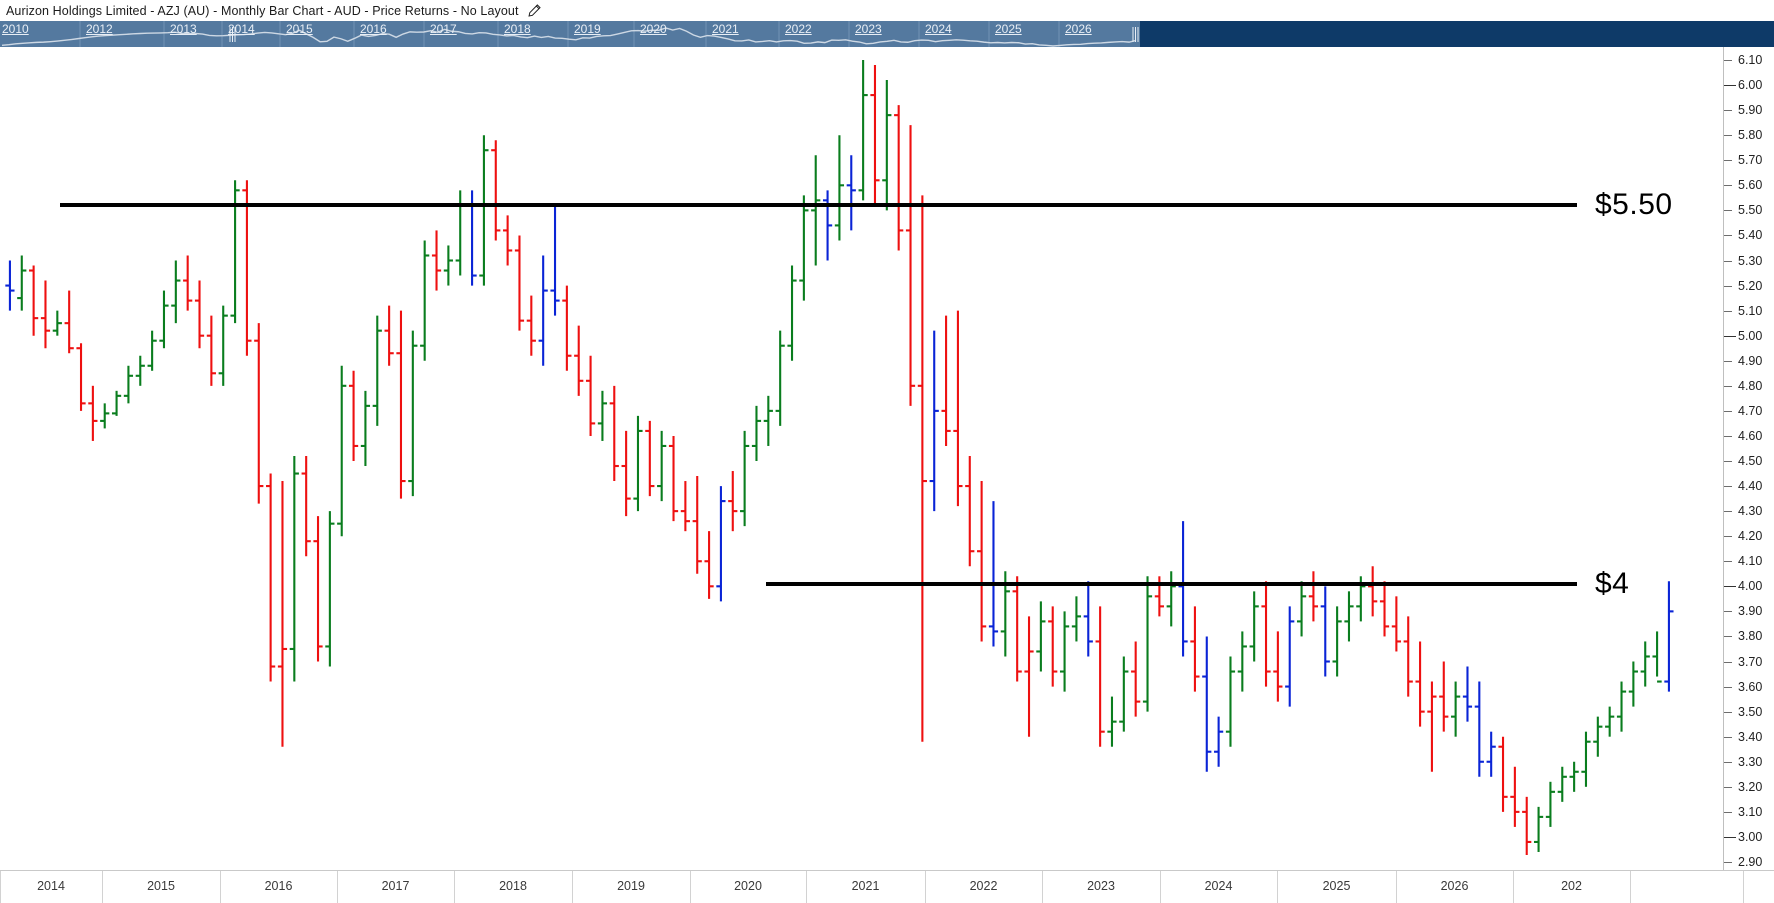 The width and height of the screenshot is (1774, 903). I want to click on price-tick-label: 5.00, so click(1750, 335).